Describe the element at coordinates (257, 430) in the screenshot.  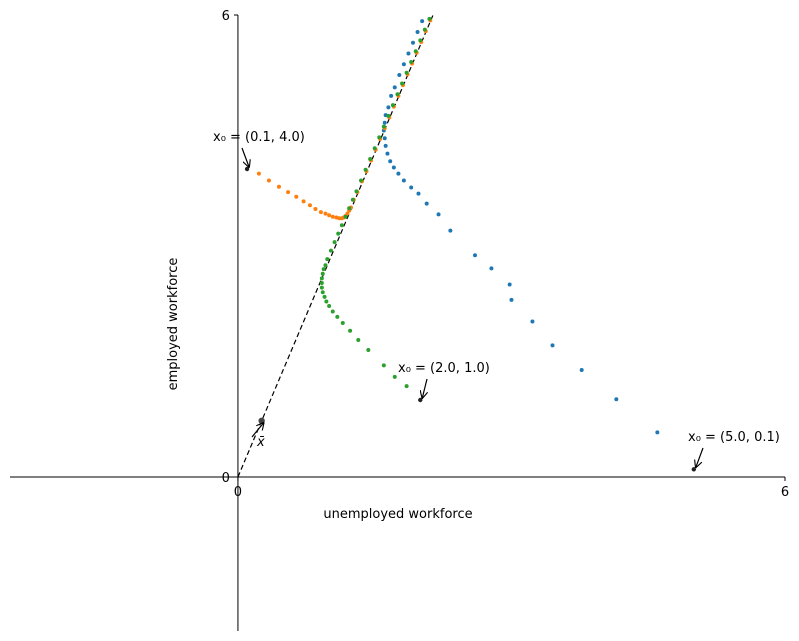
I see `steady-state-arrow` at that location.